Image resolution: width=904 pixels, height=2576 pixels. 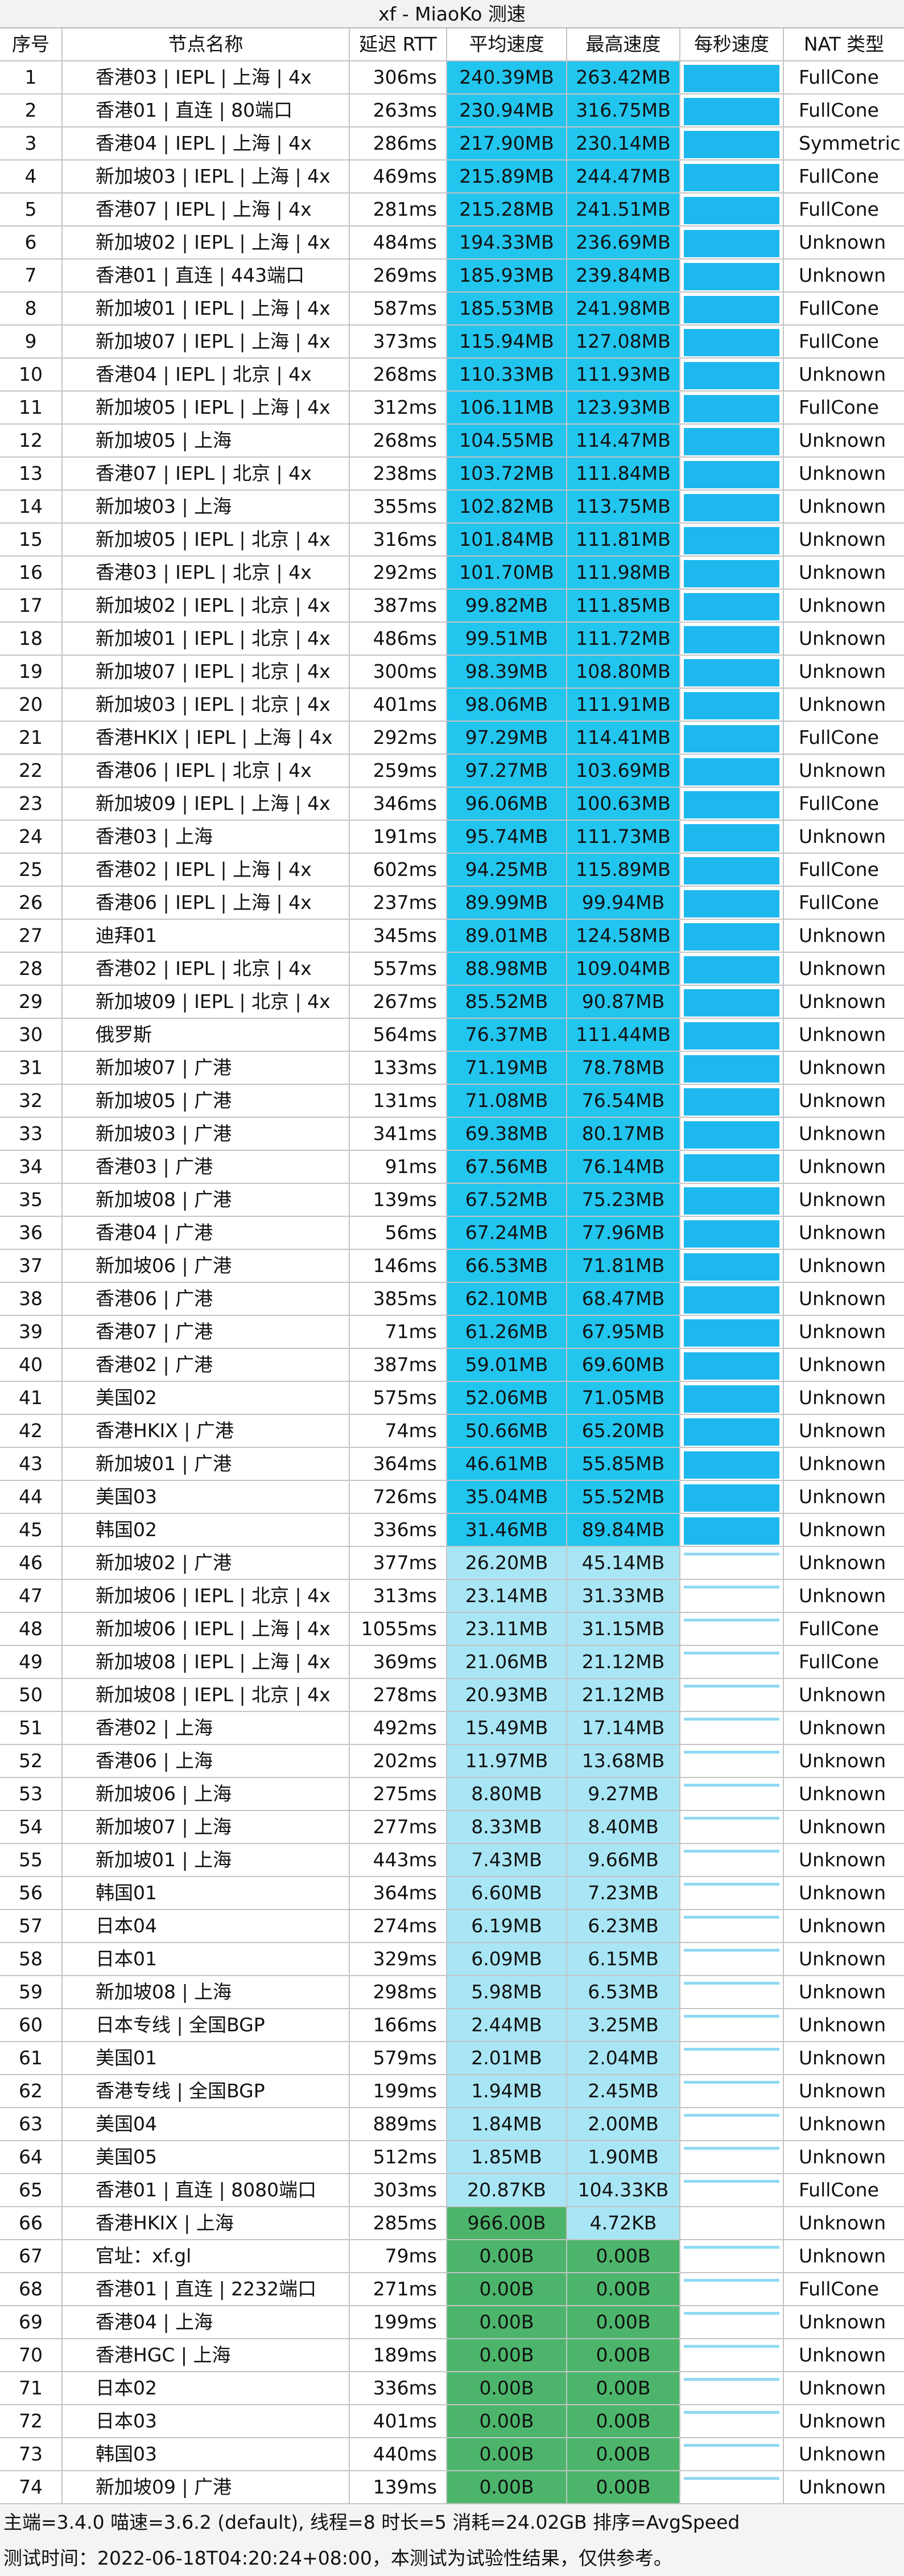 What do you see at coordinates (452, 2422) in the screenshot?
I see `table-row: 72 日本03 401ms 0.00B 0.00B Unknown` at bounding box center [452, 2422].